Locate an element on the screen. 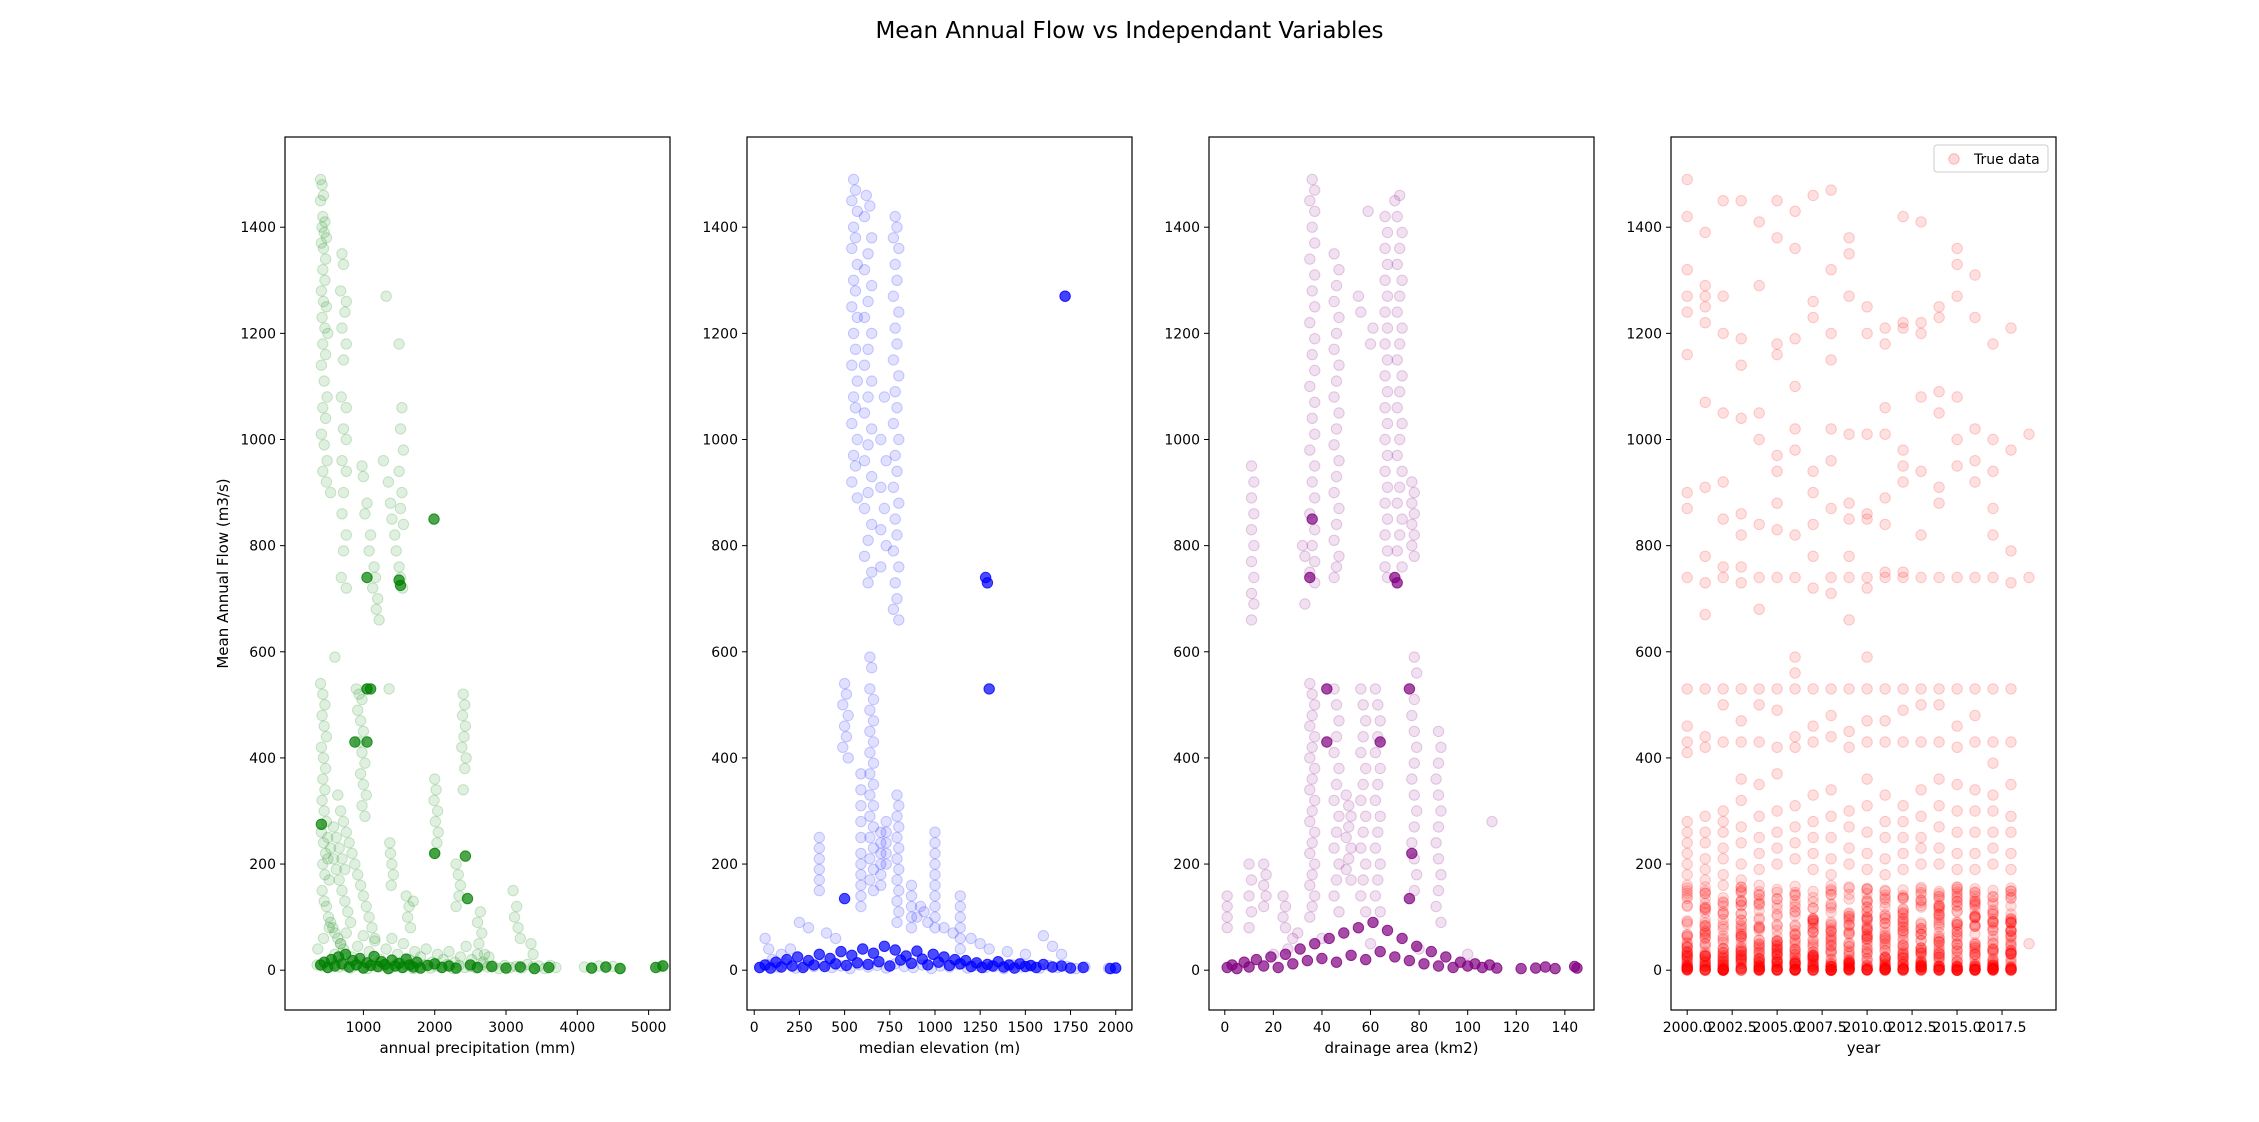 The width and height of the screenshot is (2259, 1122). y-tick-label: 1400 is located at coordinates (1644, 228).